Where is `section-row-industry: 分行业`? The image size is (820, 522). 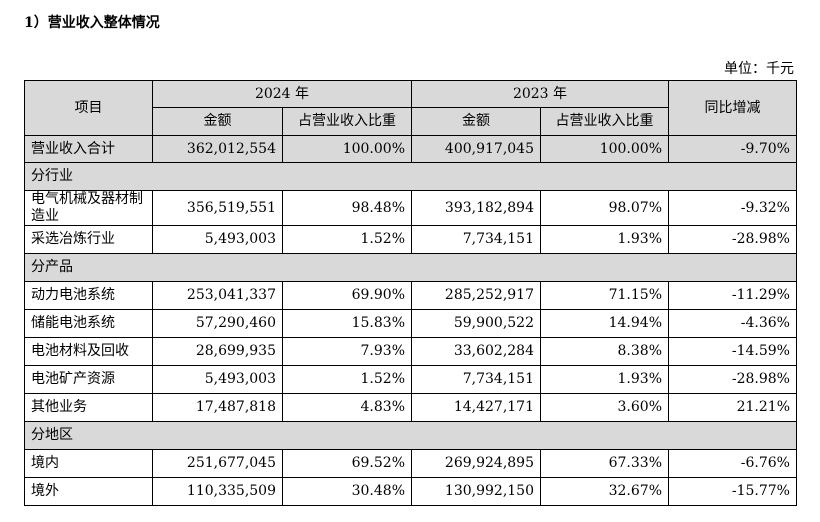
section-row-industry: 分行业 is located at coordinates (410, 176).